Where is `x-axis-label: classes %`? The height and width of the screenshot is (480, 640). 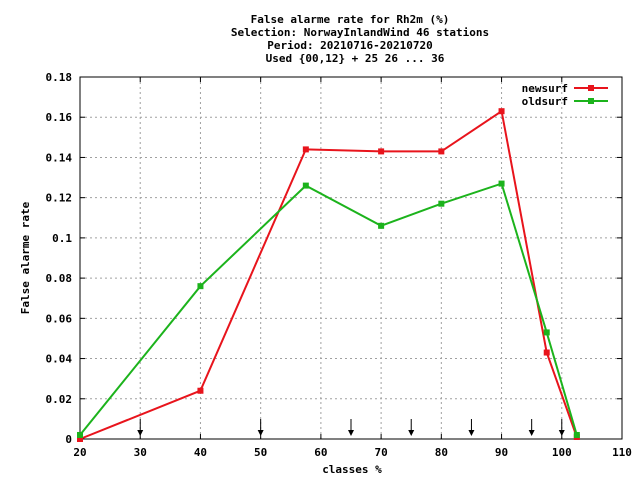
x-axis-label: classes % is located at coordinates (352, 469).